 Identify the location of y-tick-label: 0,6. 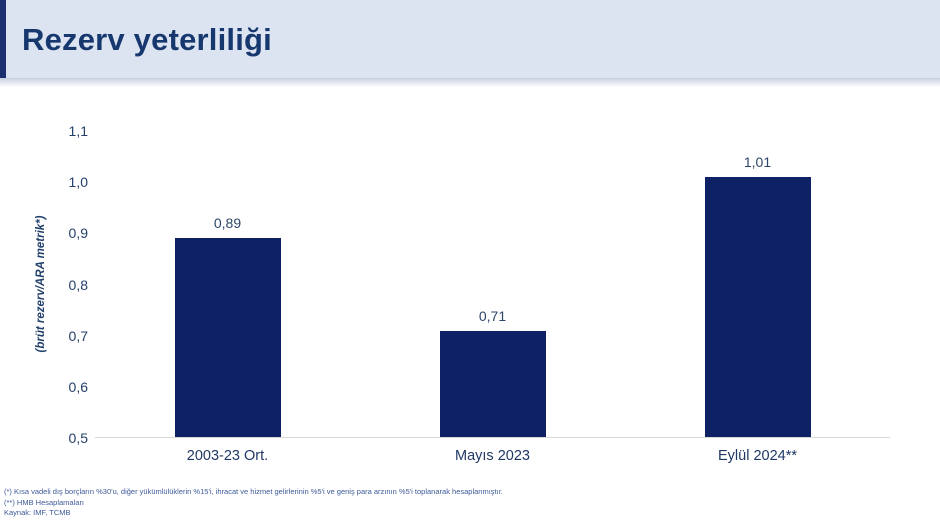
(78, 386).